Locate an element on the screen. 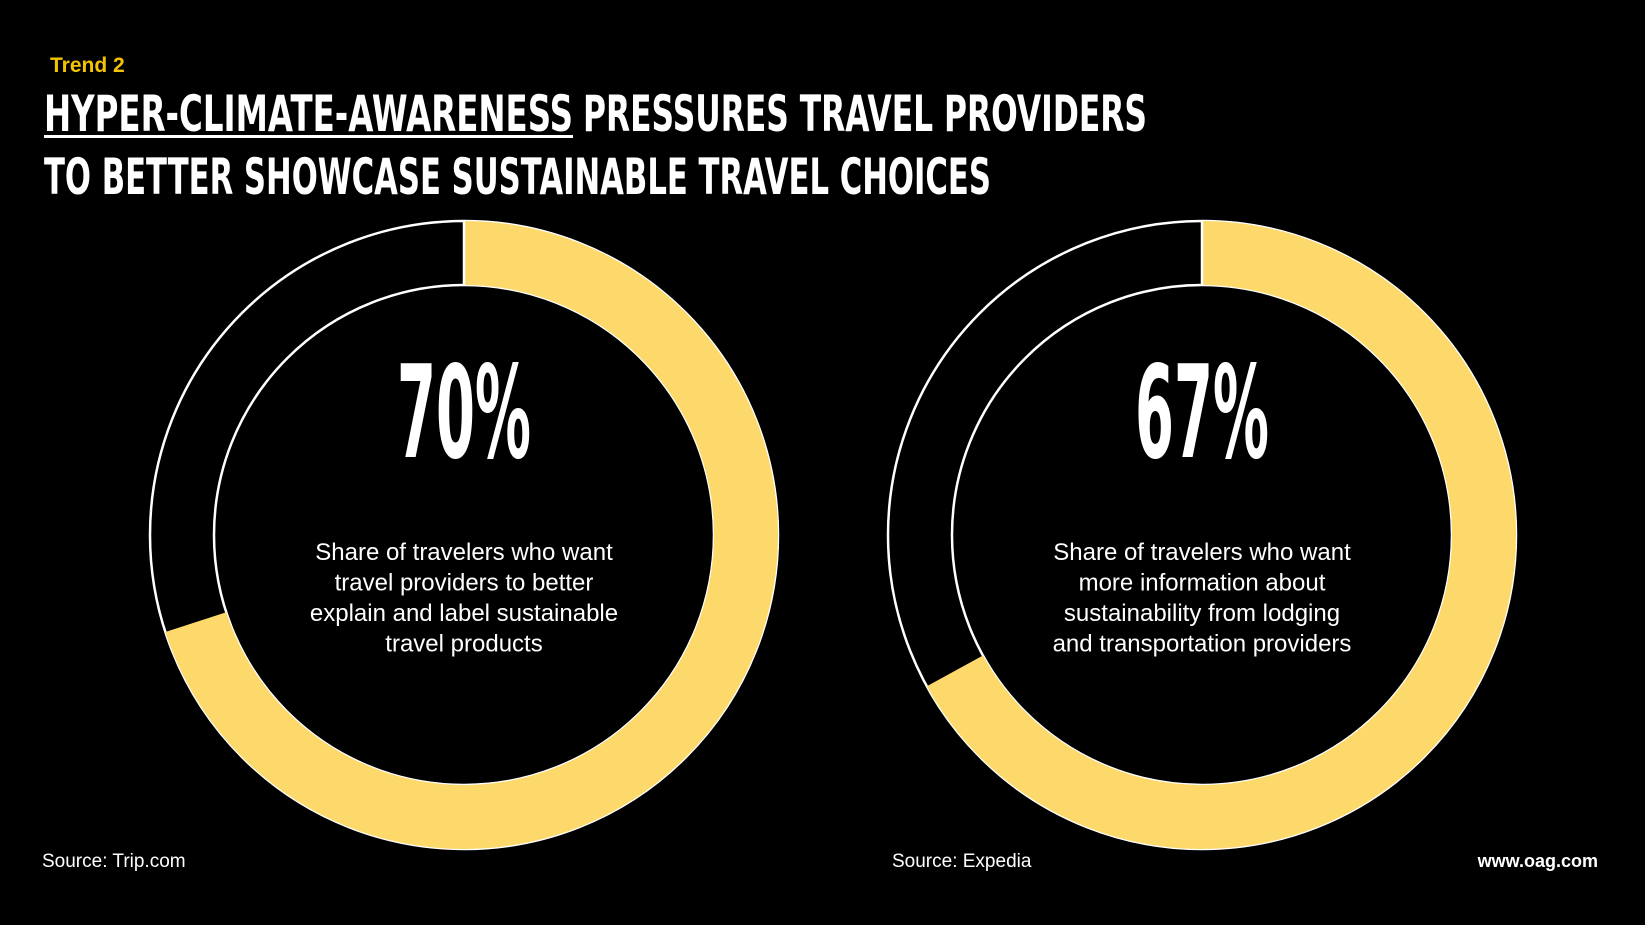 This screenshot has height=925, width=1645. description-line: explain and label sustainable is located at coordinates (464, 613).